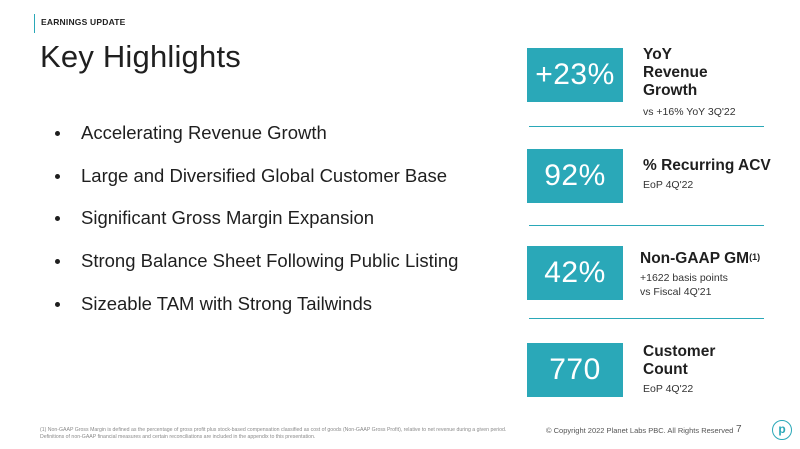 This screenshot has height=449, width=800. I want to click on kpi-label-line: Revenue, so click(675, 72).